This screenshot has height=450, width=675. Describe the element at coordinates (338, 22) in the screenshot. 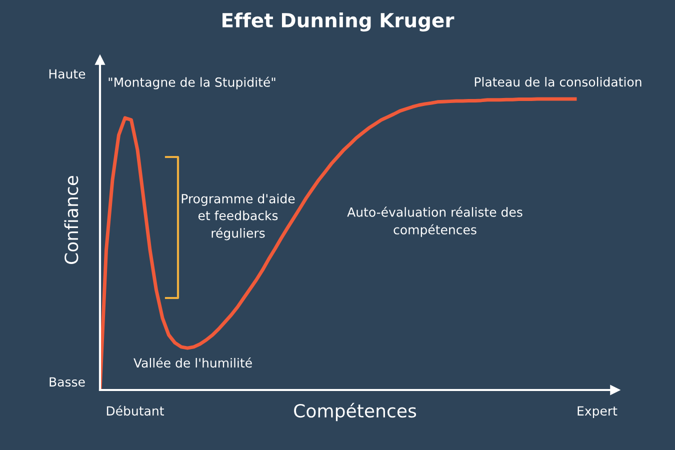

I see `chart-title: Effet Dunning Kruger` at that location.